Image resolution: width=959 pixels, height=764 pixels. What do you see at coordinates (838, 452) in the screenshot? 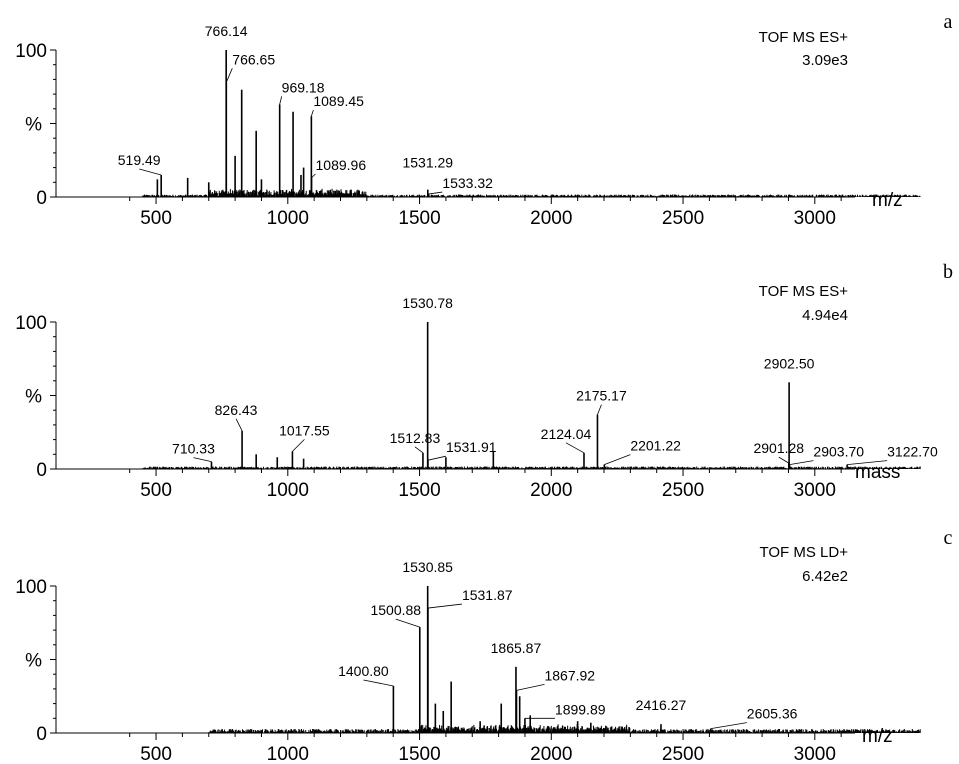
I see `peak-label: 2903.70` at bounding box center [838, 452].